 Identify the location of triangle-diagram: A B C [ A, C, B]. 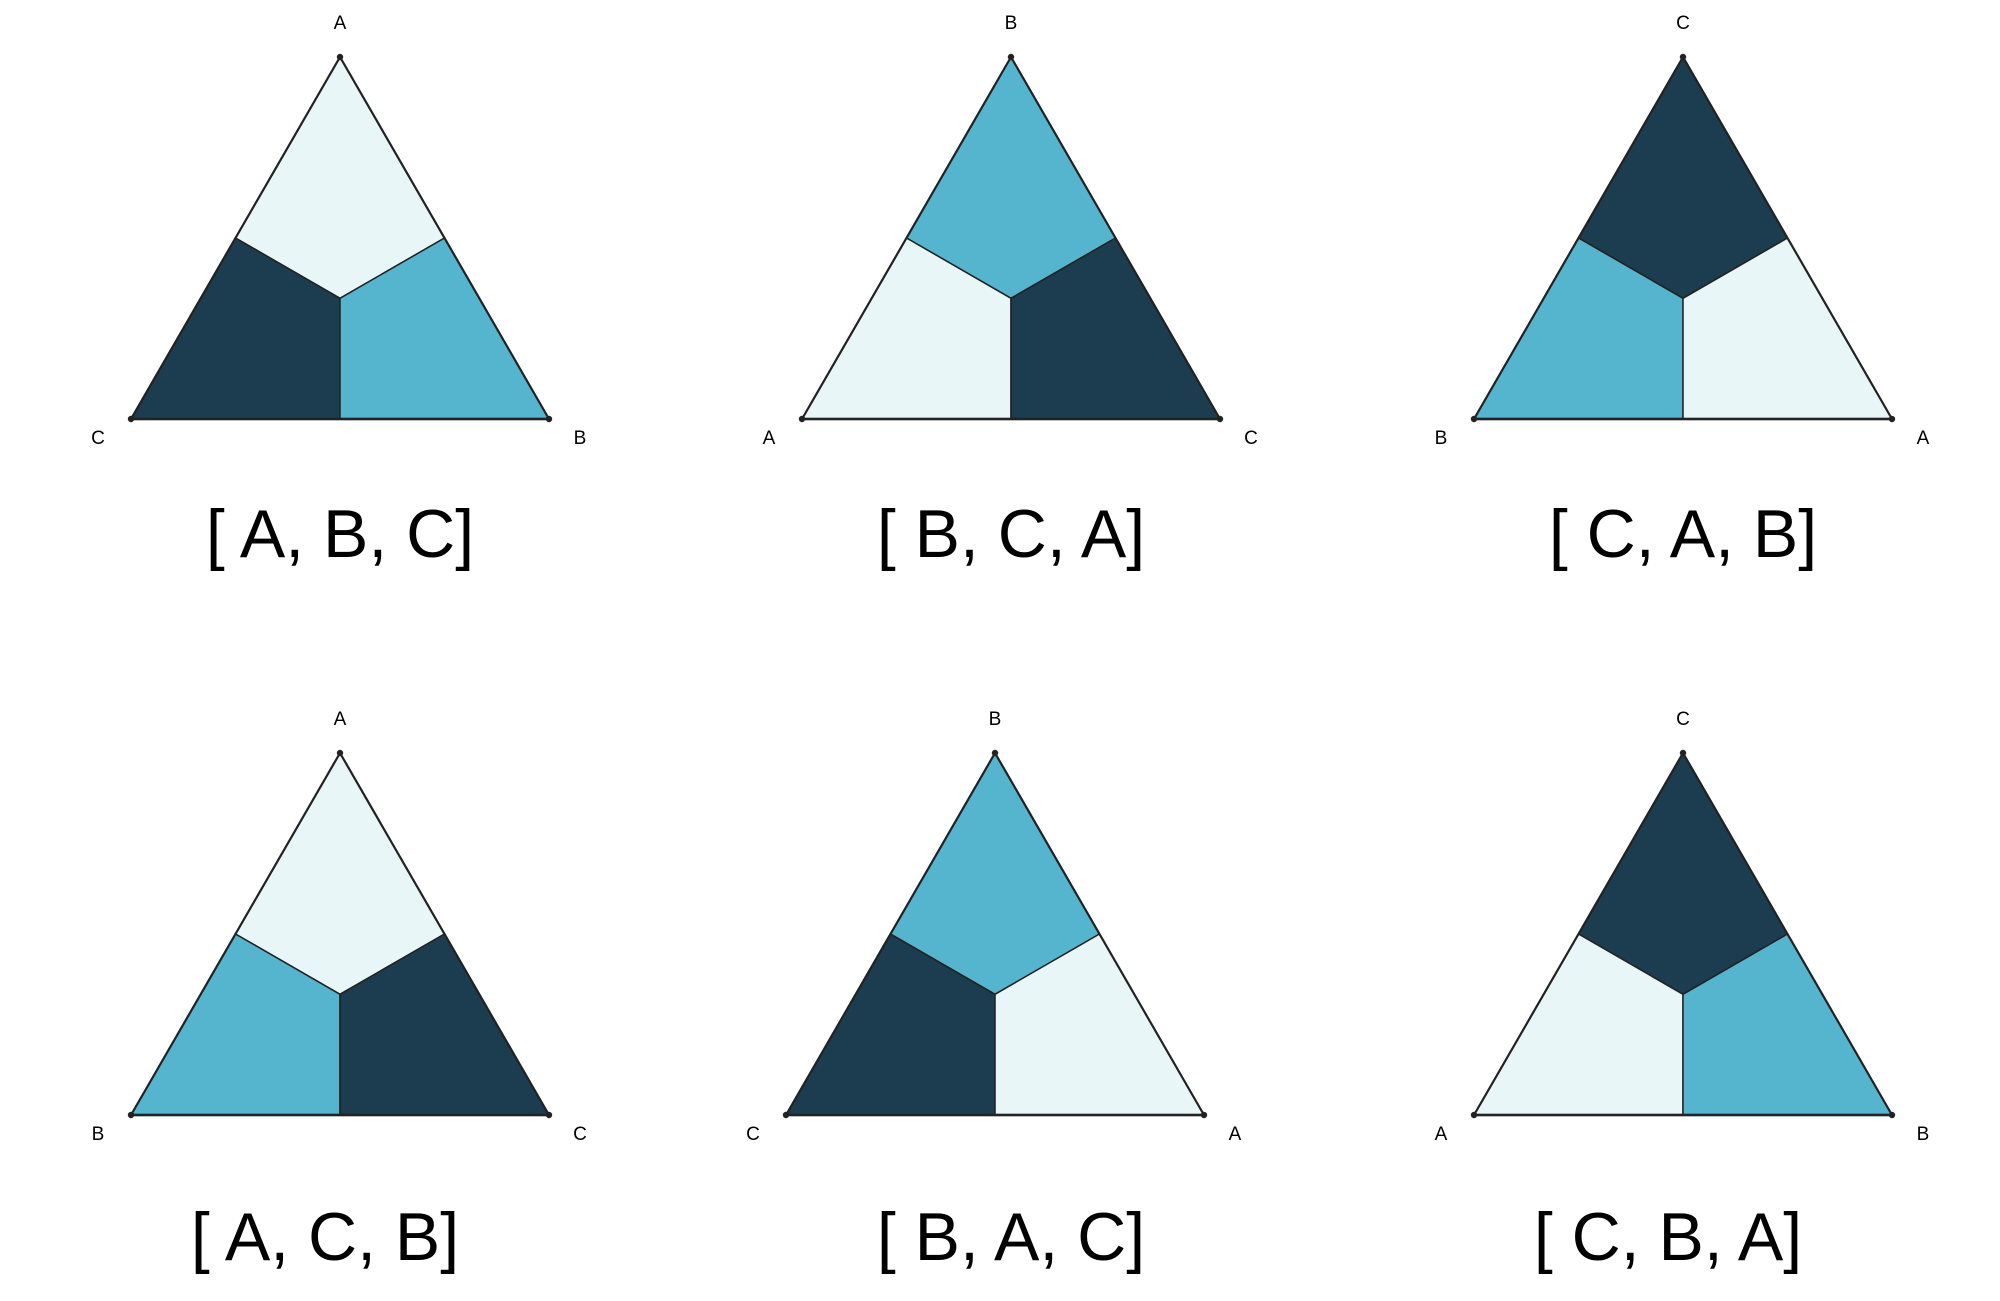
(339, 992).